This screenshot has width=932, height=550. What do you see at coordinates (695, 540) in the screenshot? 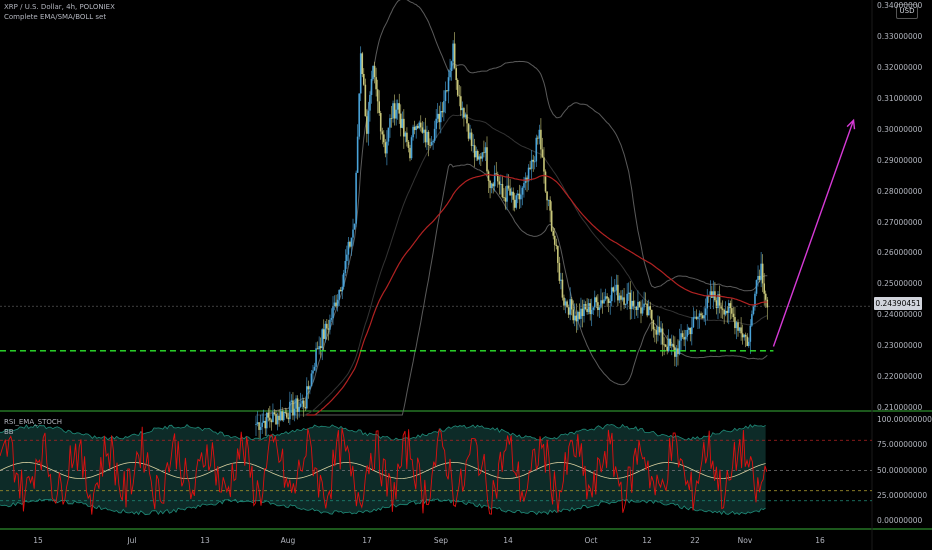
I see `time-axis-label: 22` at bounding box center [695, 540].